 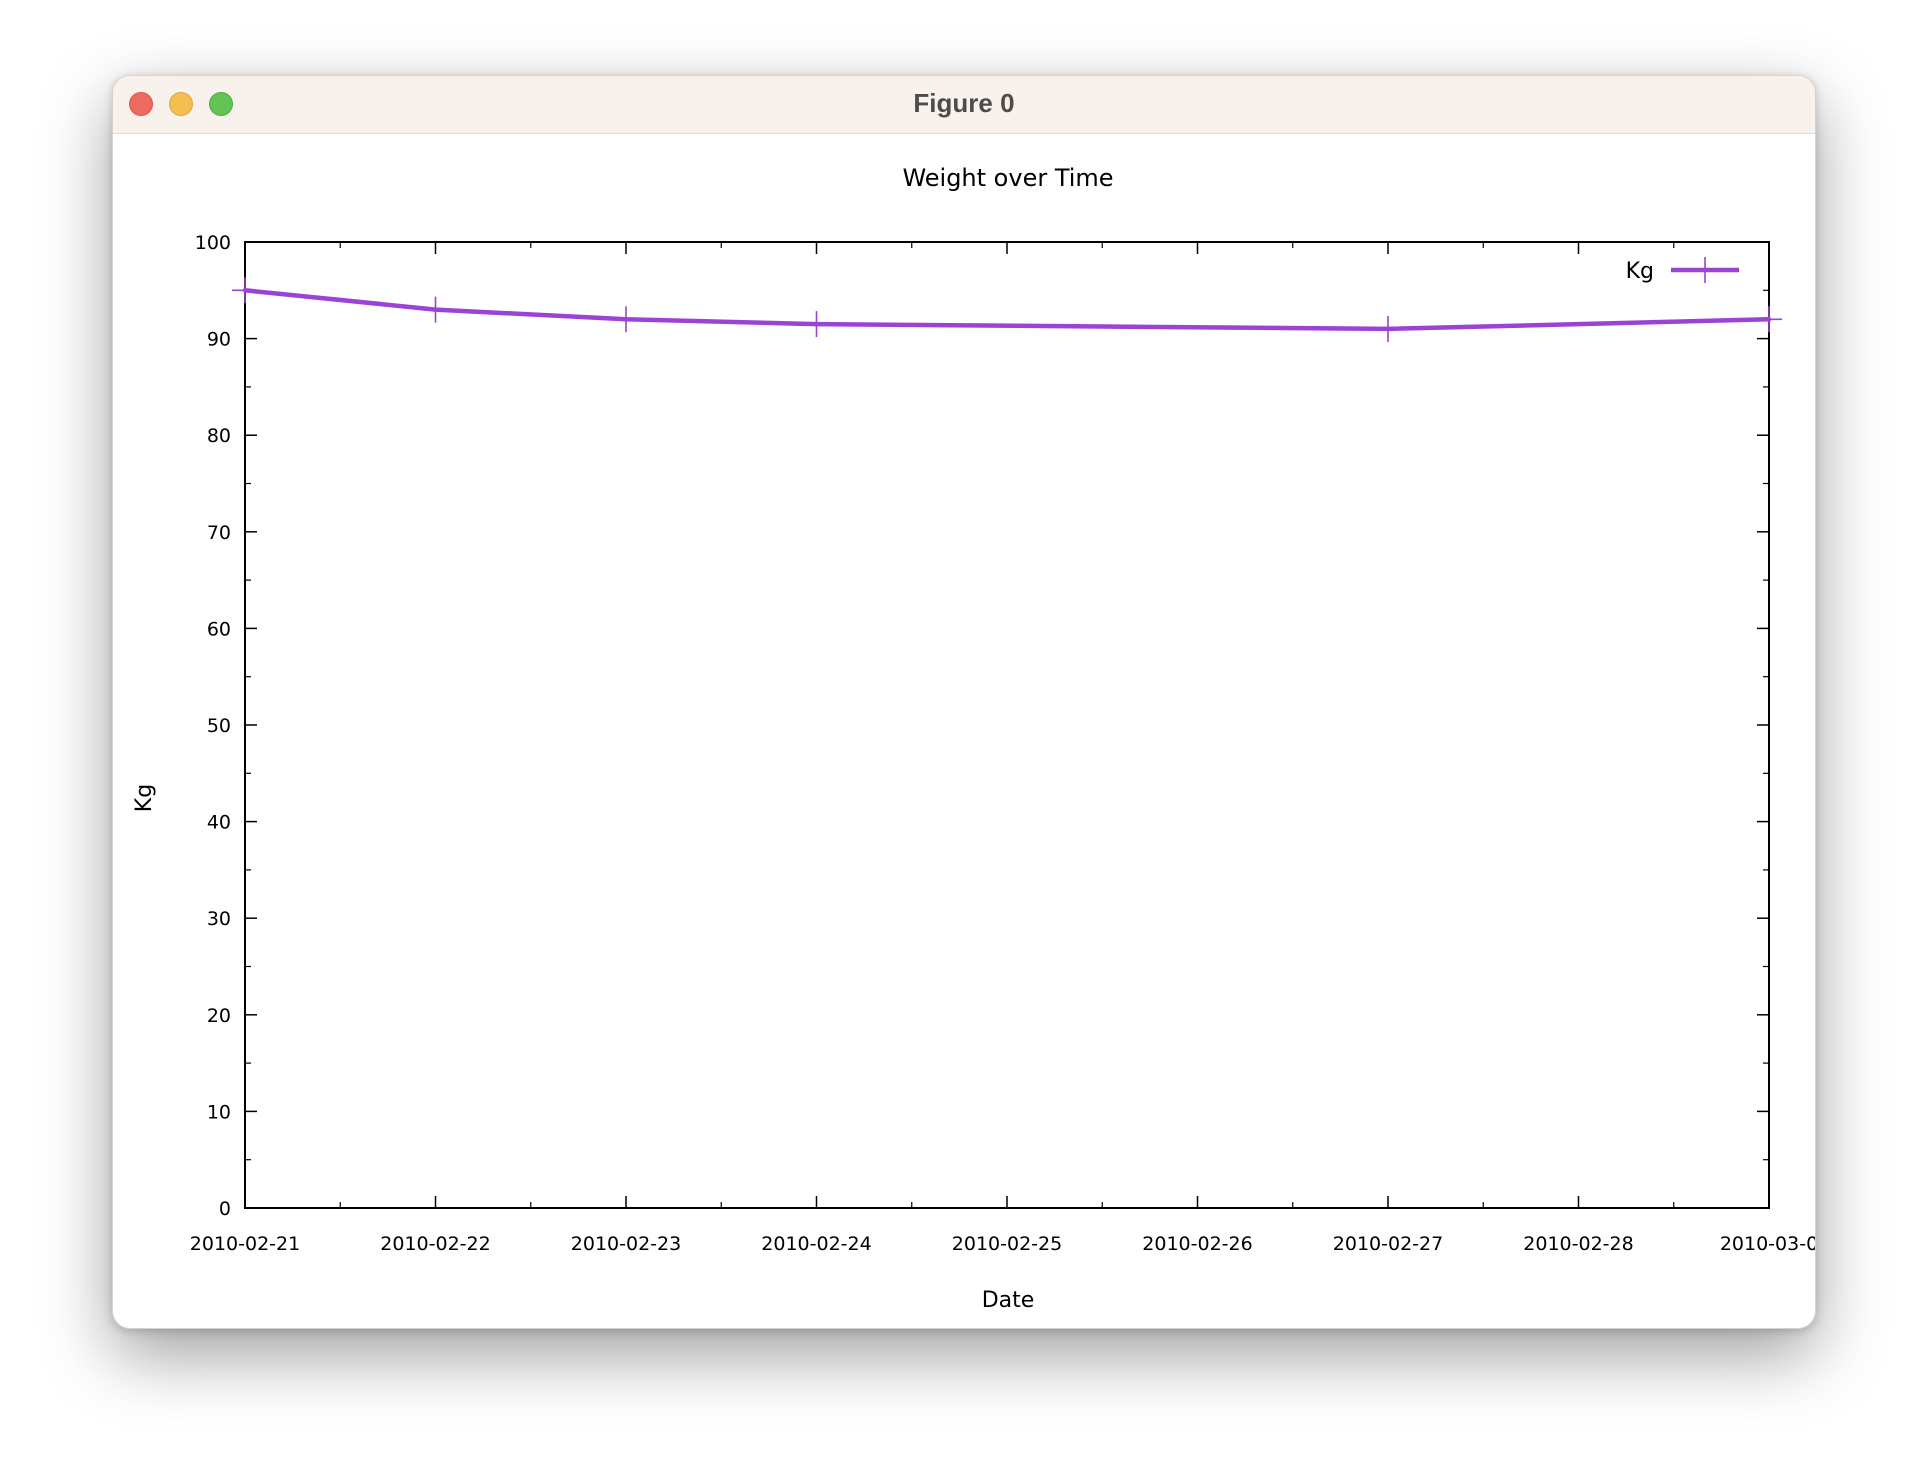 I want to click on y-tick-label: 10, so click(x=219, y=1112).